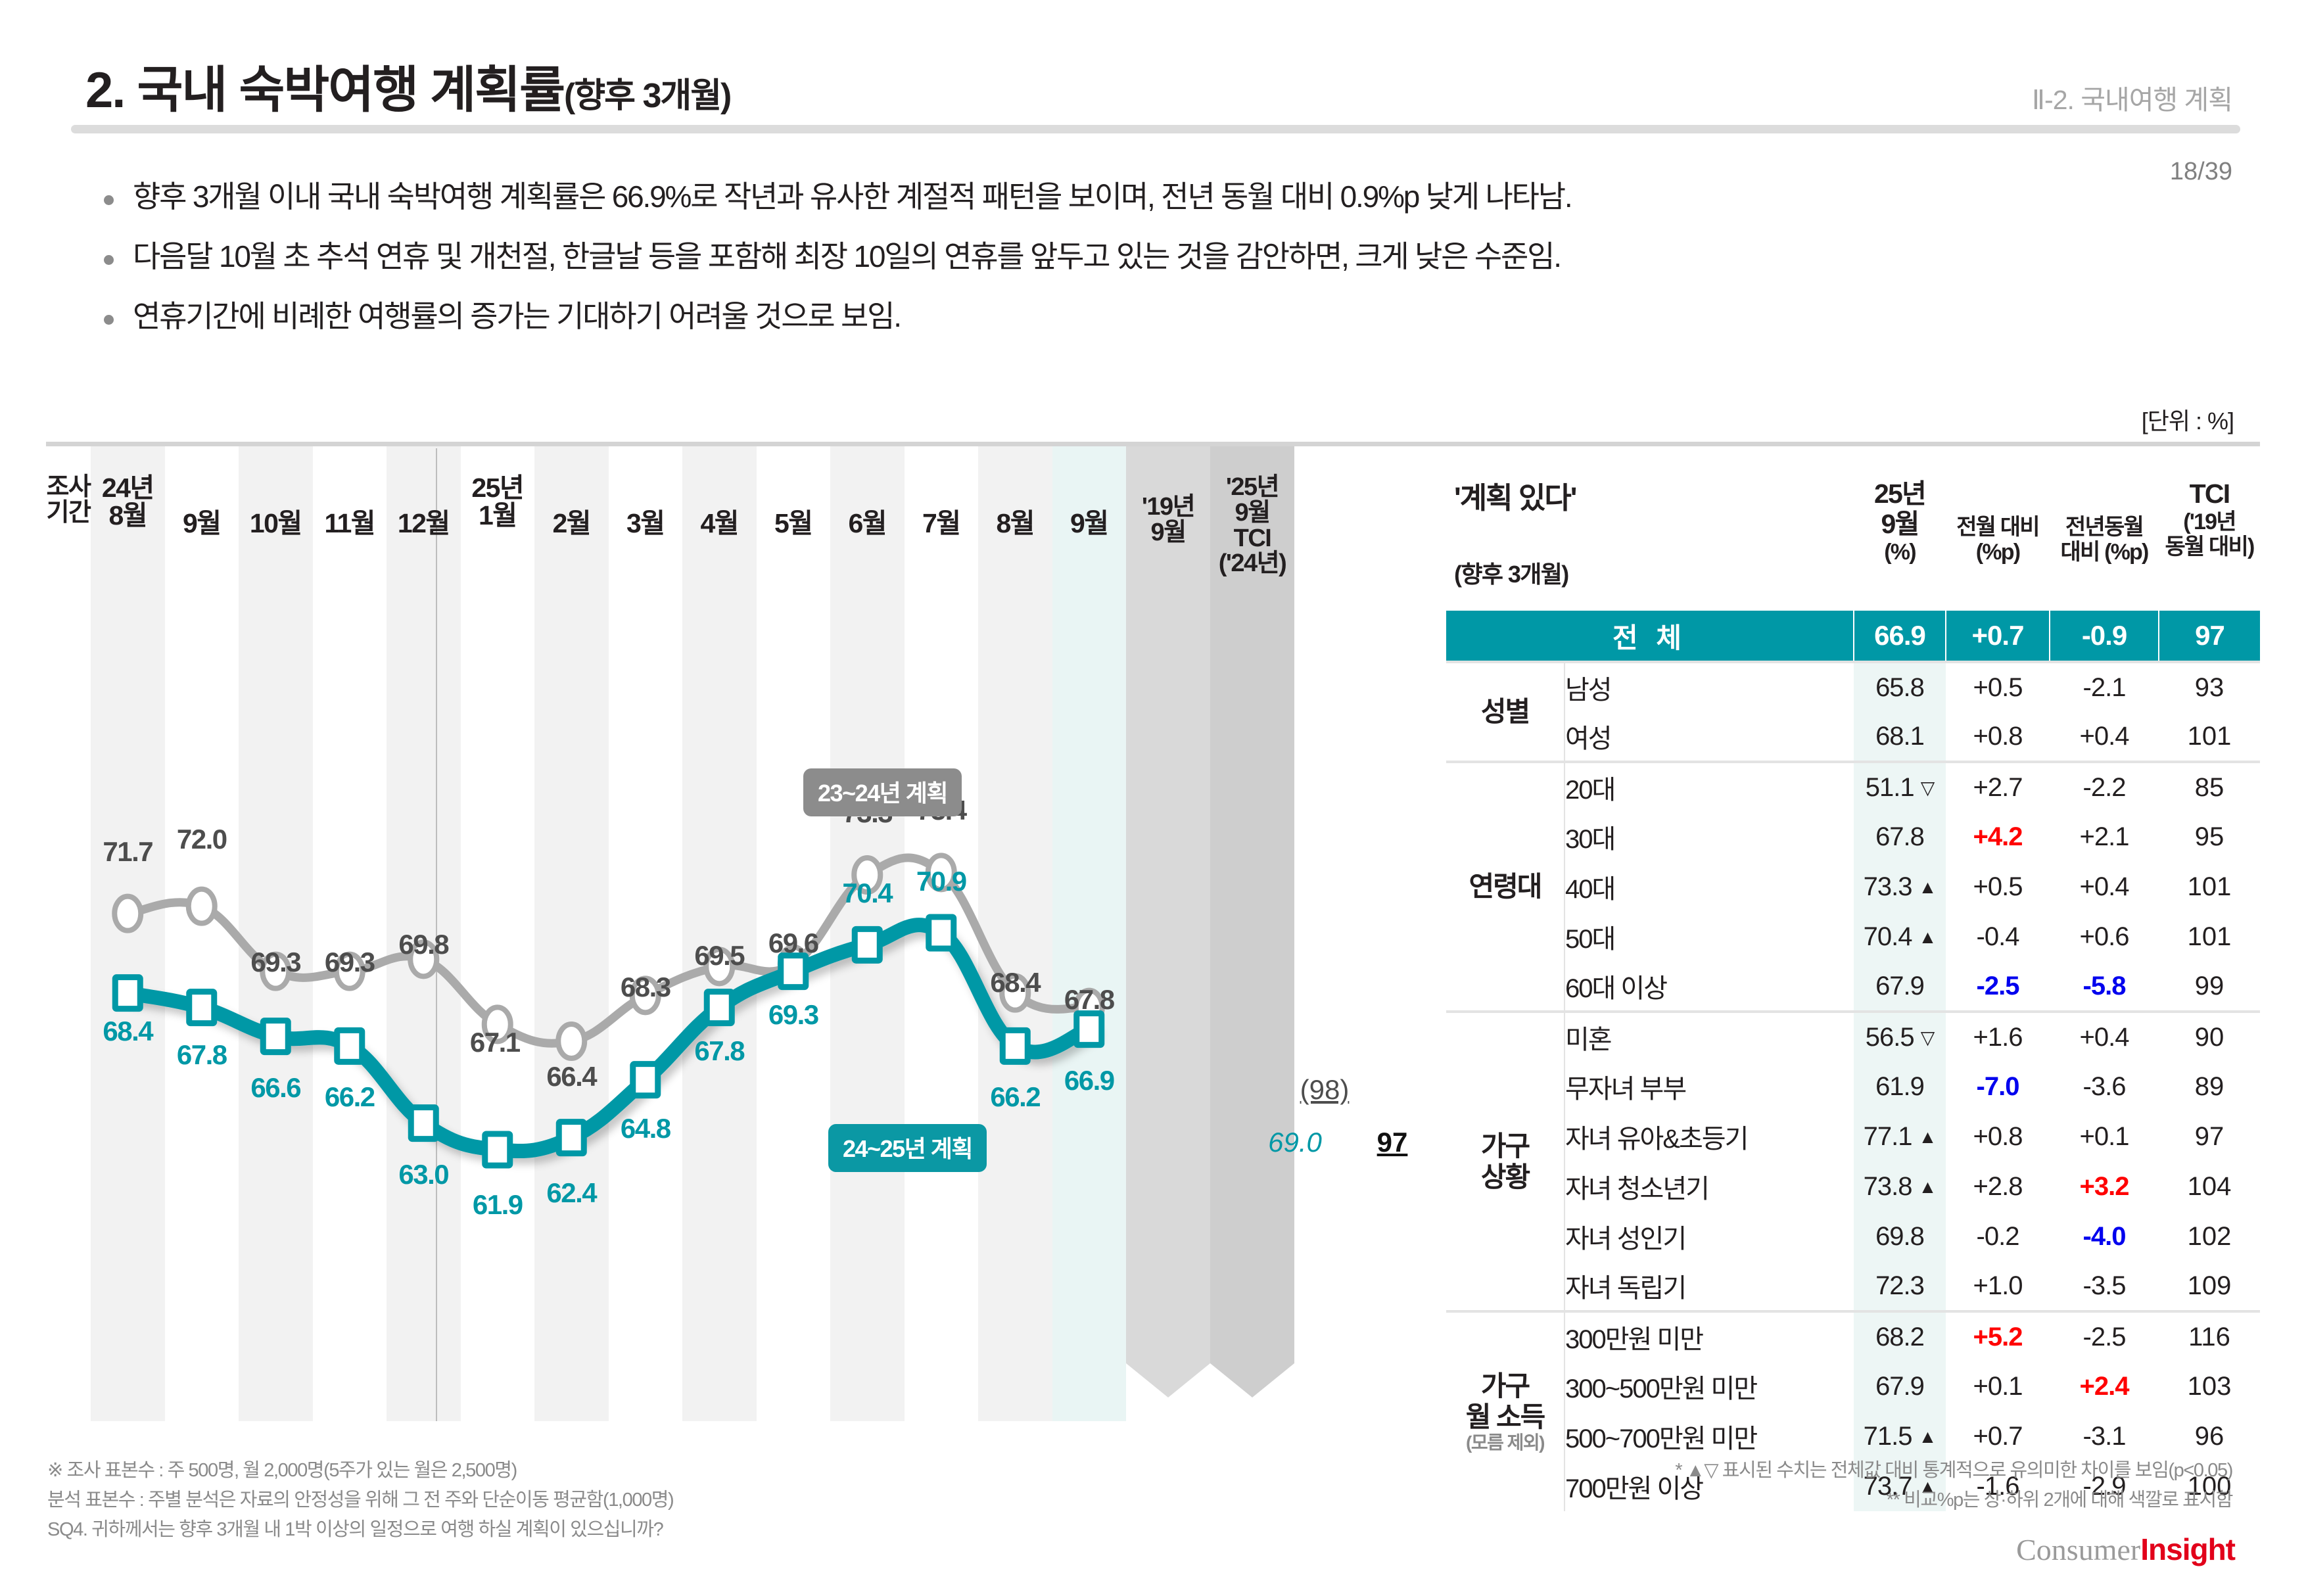 The width and height of the screenshot is (2306, 1596). What do you see at coordinates (1155, 129) in the screenshot?
I see `title-underline-rule` at bounding box center [1155, 129].